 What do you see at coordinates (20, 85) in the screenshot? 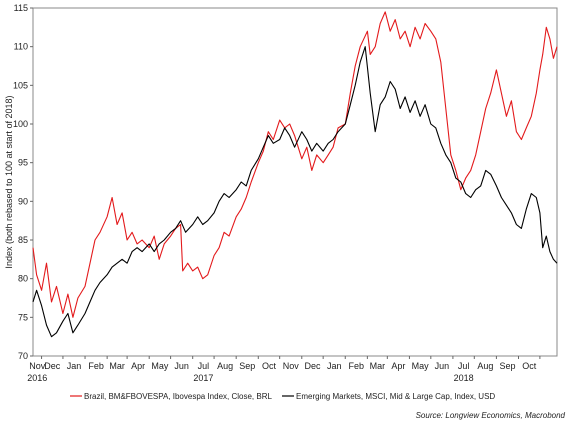
I see `y-tick-label: 105` at bounding box center [20, 85].